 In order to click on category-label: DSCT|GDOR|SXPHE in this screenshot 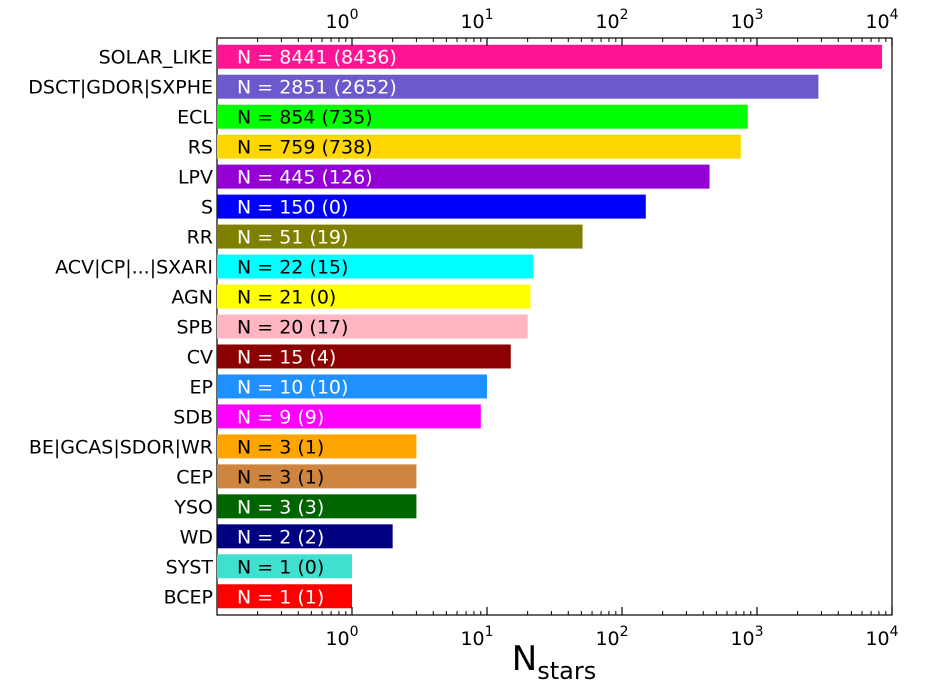, I will do `click(120, 88)`.